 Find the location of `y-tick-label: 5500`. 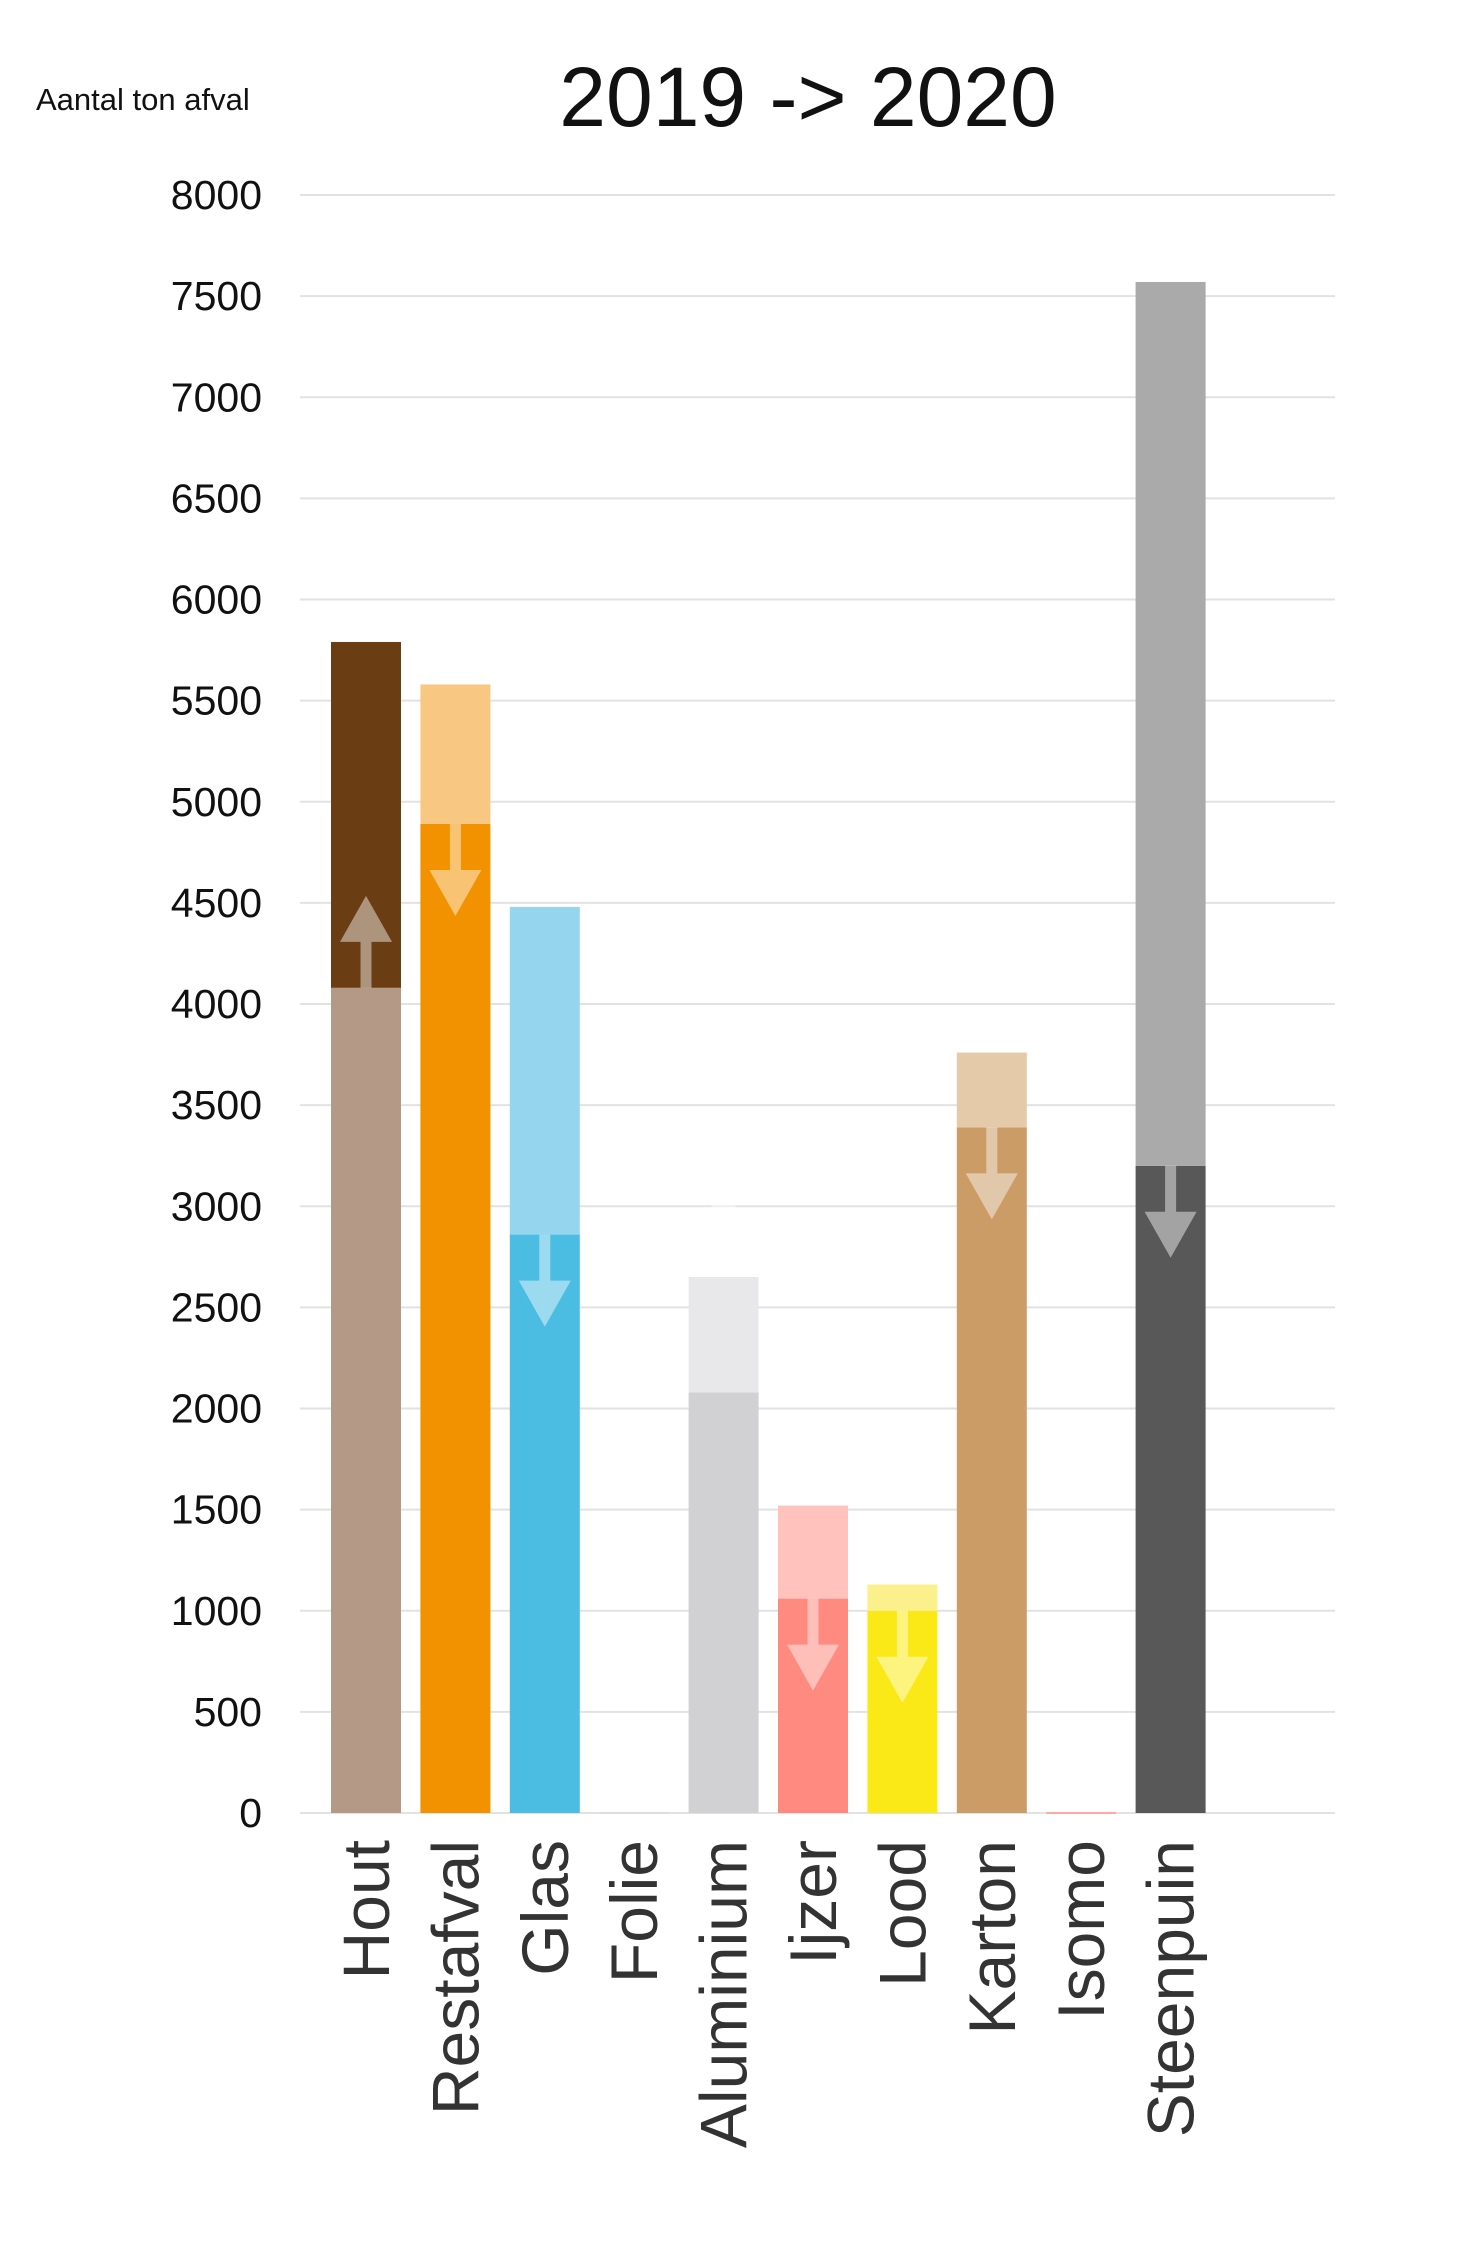

y-tick-label: 5500 is located at coordinates (216, 701).